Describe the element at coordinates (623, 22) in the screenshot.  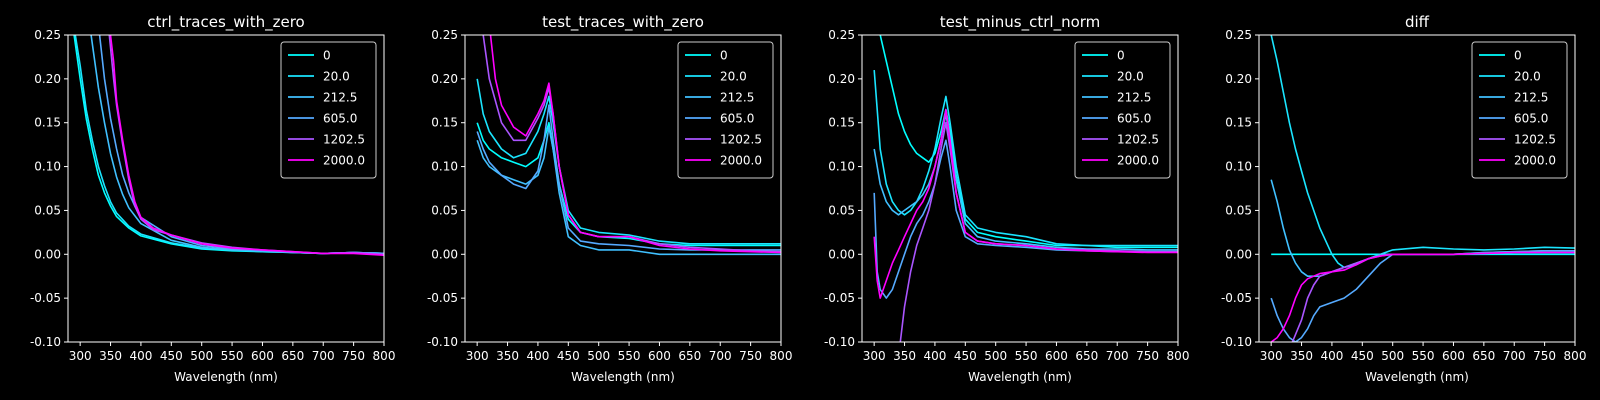
I see `chart-title: test_traces_with_zero` at that location.